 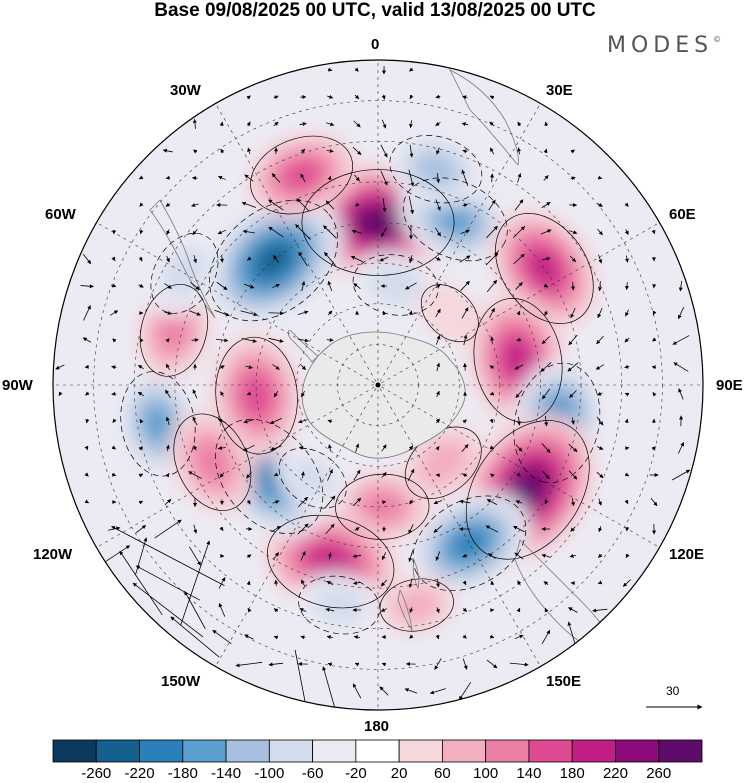 What do you see at coordinates (182, 259) in the screenshot?
I see `south-america` at bounding box center [182, 259].